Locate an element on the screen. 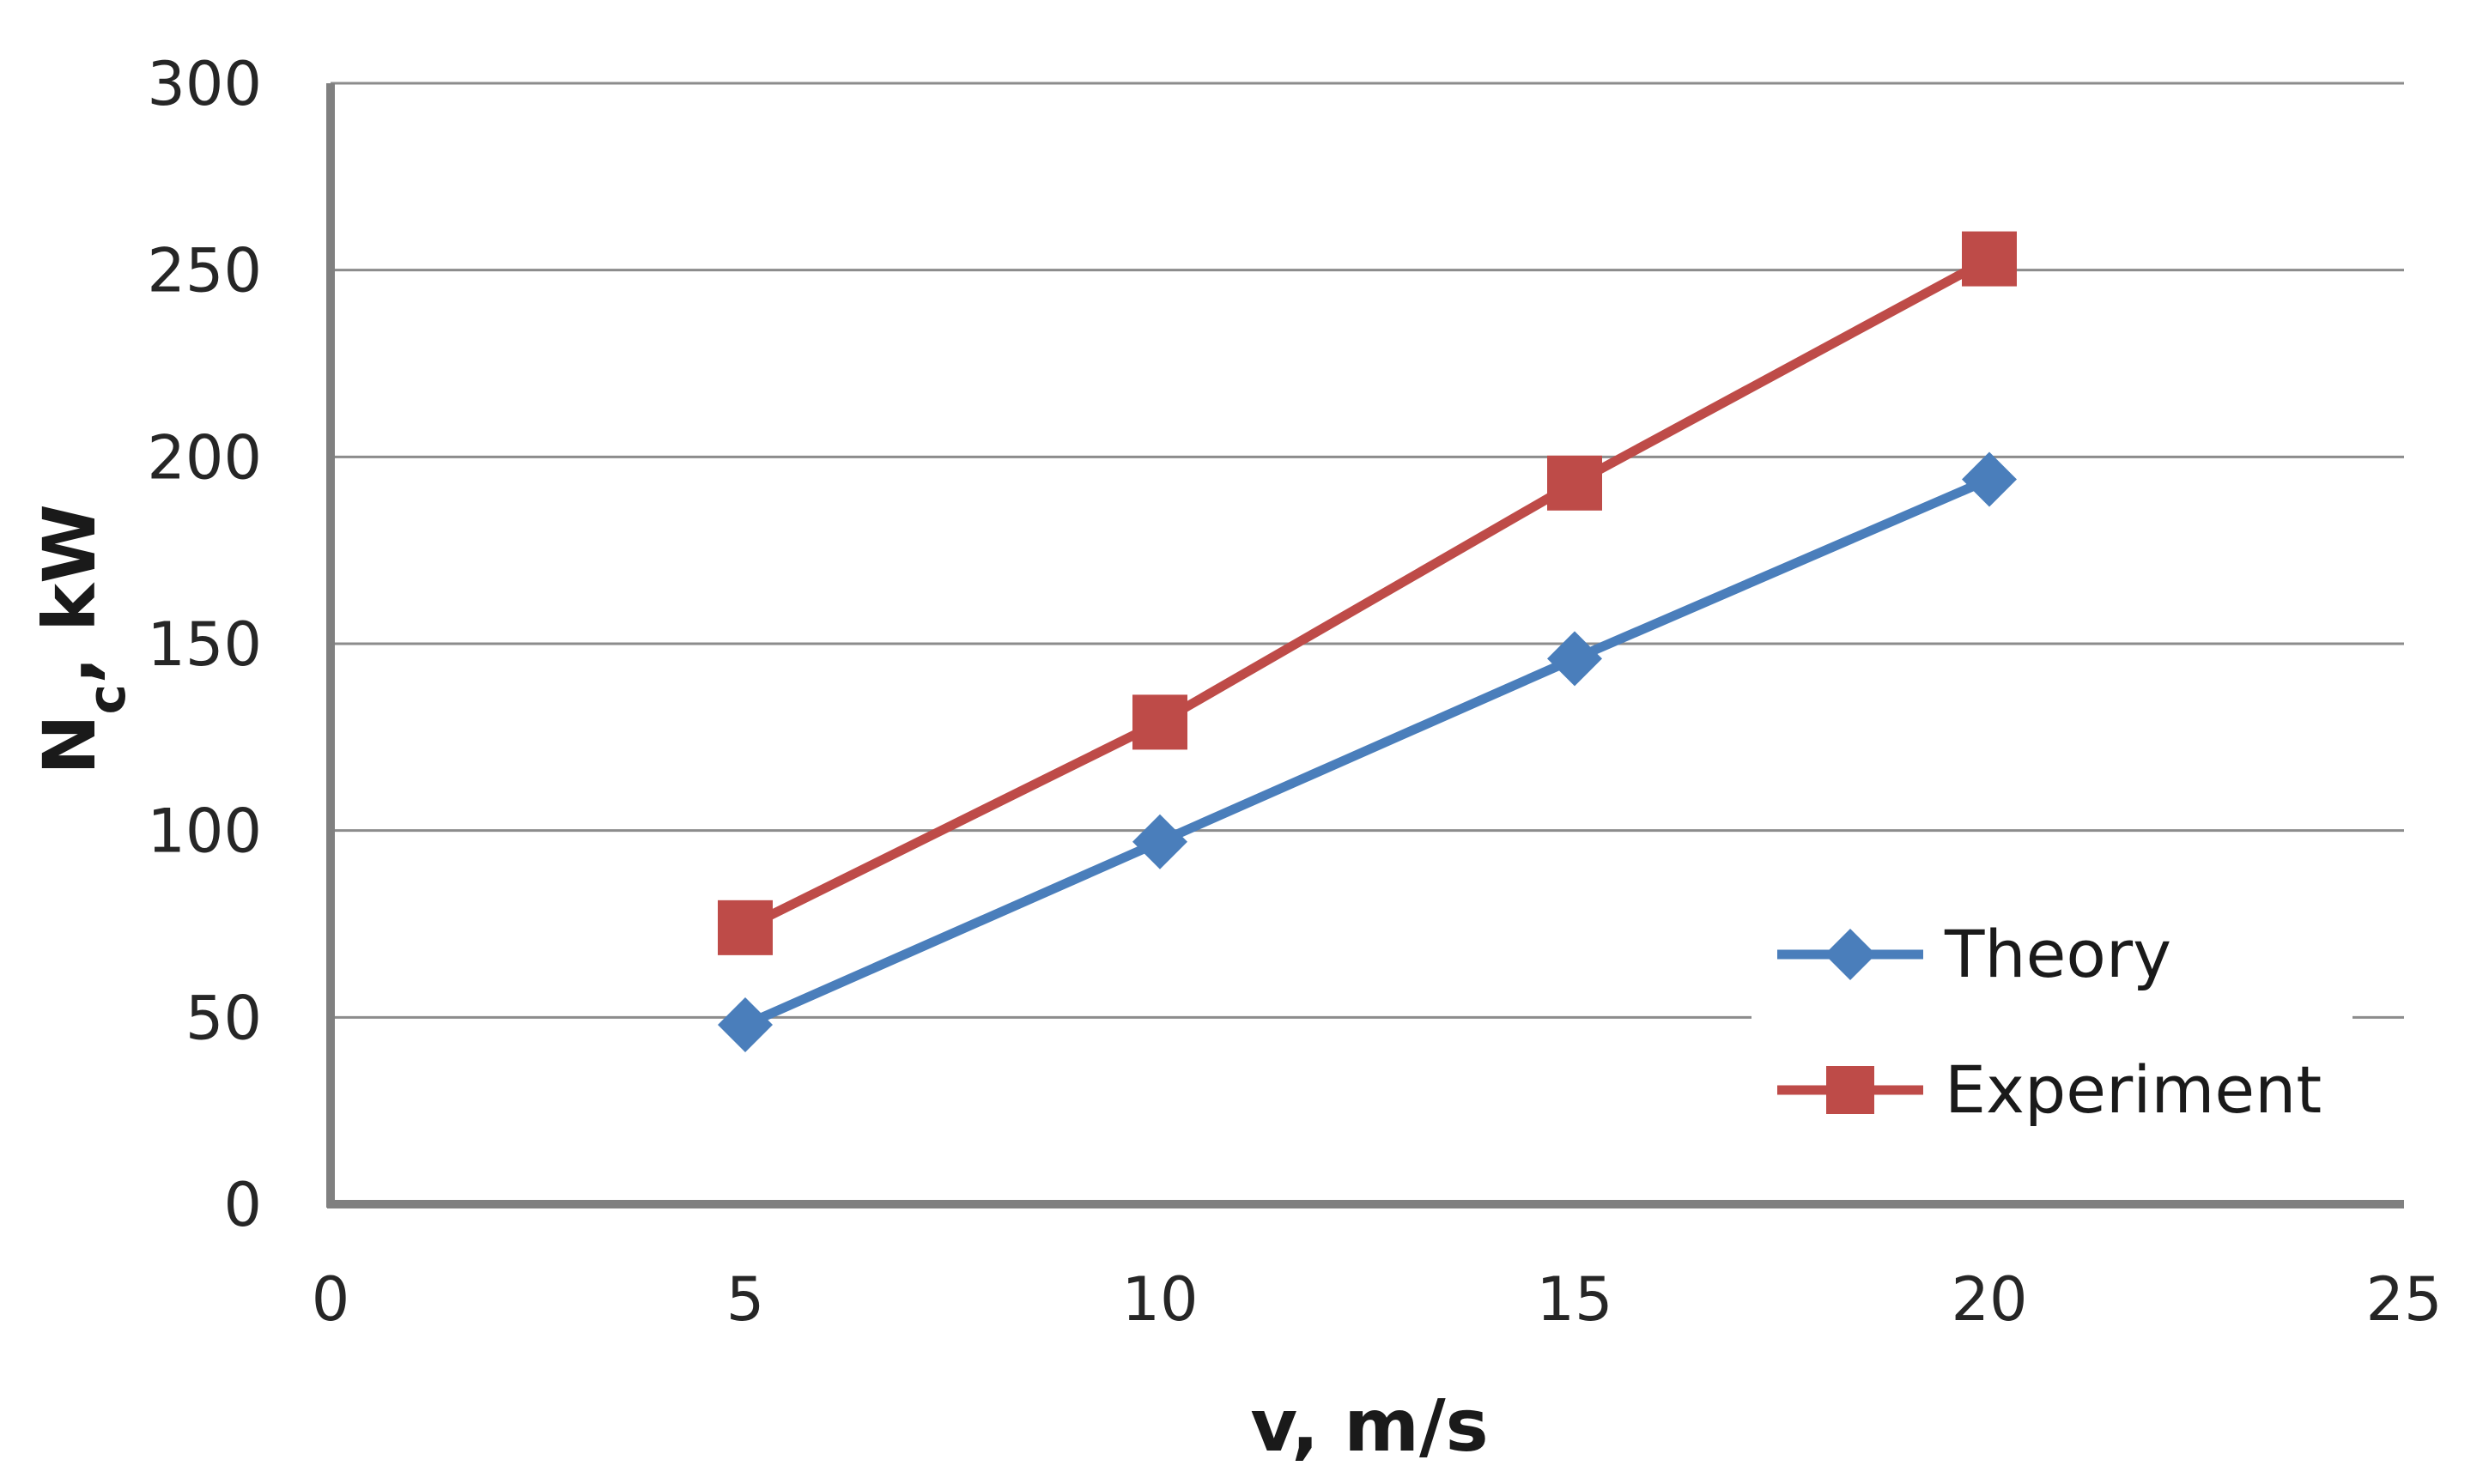 The image size is (2477, 1484). y-axis-title: Nc, kW is located at coordinates (82, 639).